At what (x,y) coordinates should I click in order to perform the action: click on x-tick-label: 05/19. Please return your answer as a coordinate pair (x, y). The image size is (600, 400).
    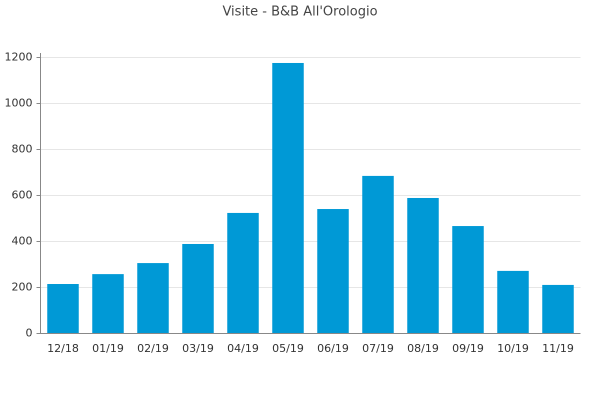
    Looking at the image, I should click on (288, 348).